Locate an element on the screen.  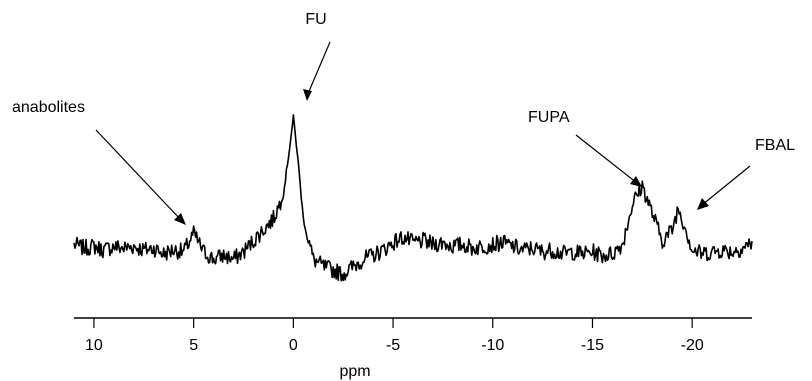
x-axis-label: ppm is located at coordinates (354, 371).